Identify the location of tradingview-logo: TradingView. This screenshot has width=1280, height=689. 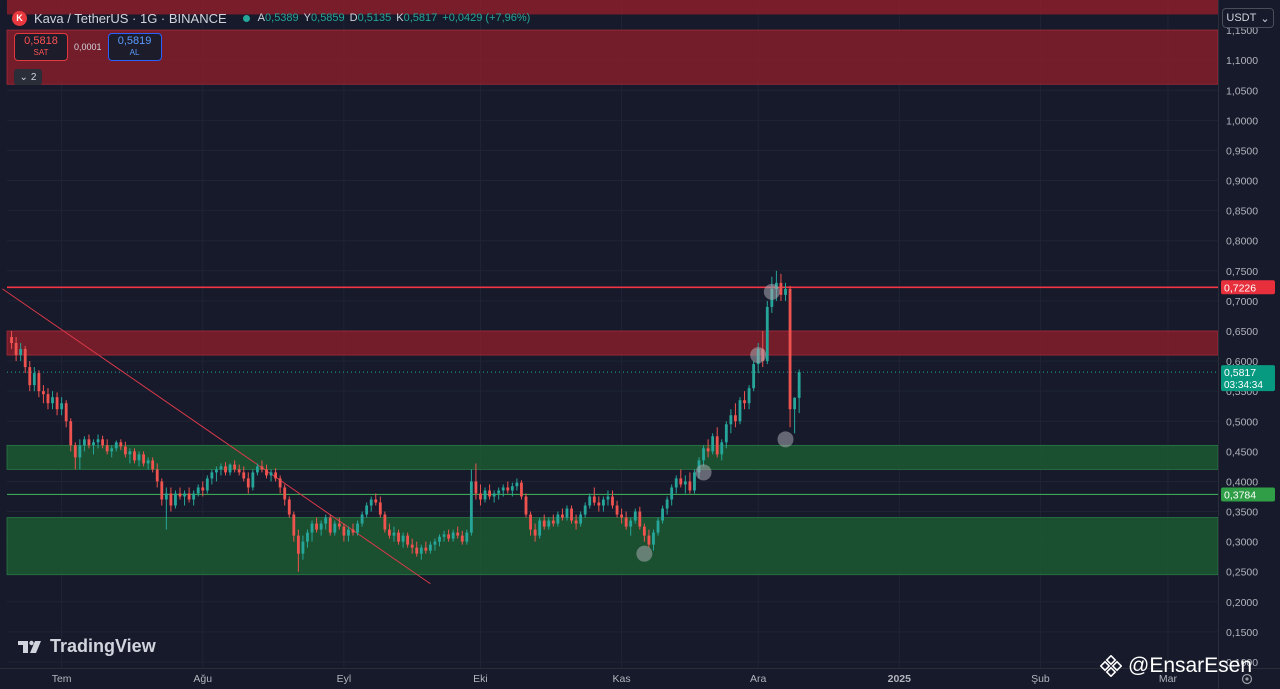
(86, 646).